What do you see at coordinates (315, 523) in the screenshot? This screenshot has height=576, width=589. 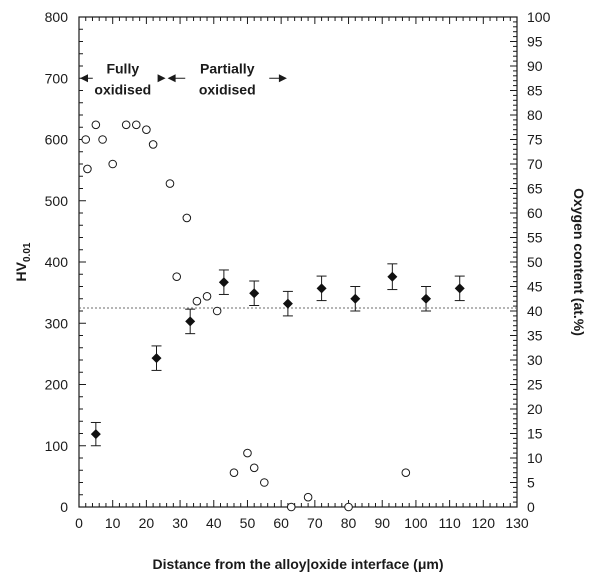 I see `x-tick-label: 70` at bounding box center [315, 523].